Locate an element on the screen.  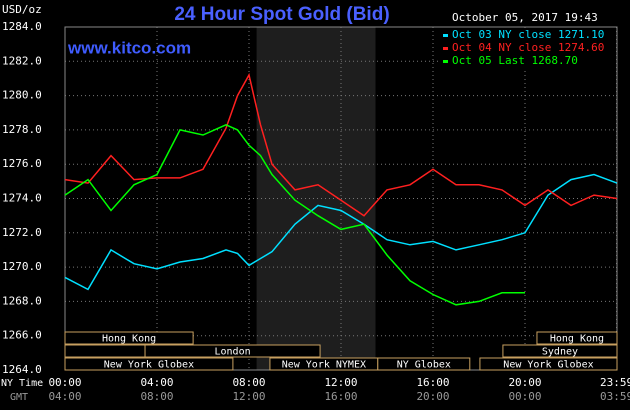
y-tick-label: 1282.0 is located at coordinates (22, 60).